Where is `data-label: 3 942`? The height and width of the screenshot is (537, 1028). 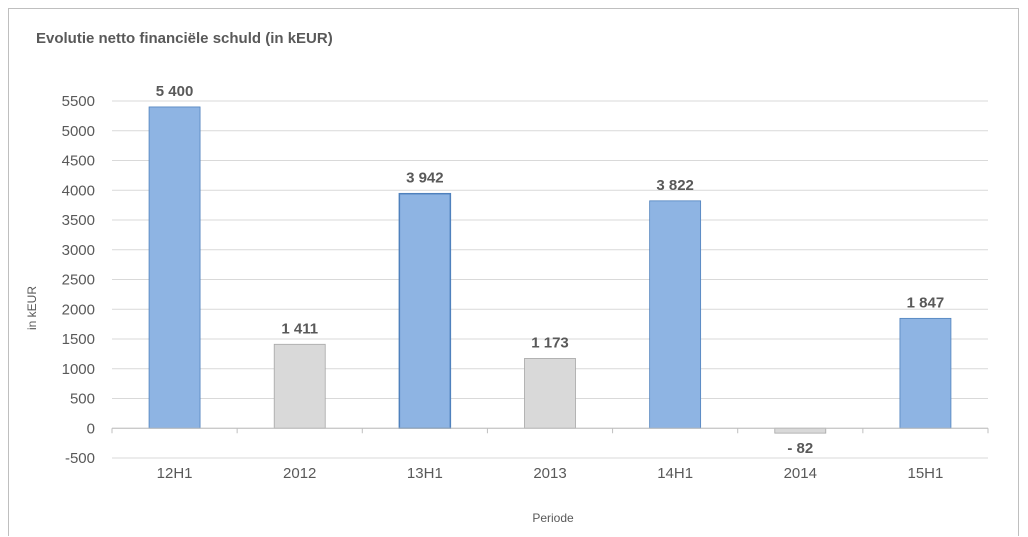
data-label: 3 942 is located at coordinates (425, 178).